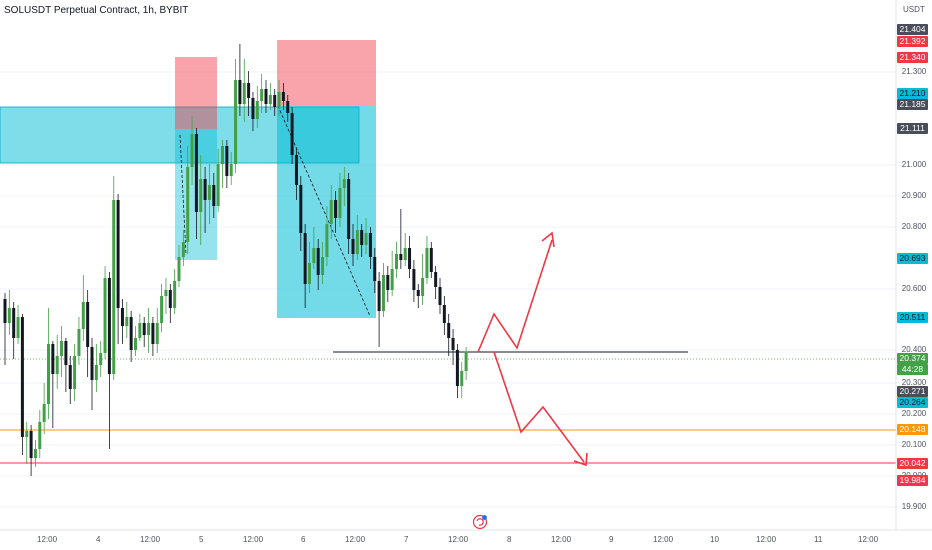 The image size is (932, 550). What do you see at coordinates (515, 296) in the screenshot?
I see `bullish-projection-path` at bounding box center [515, 296].